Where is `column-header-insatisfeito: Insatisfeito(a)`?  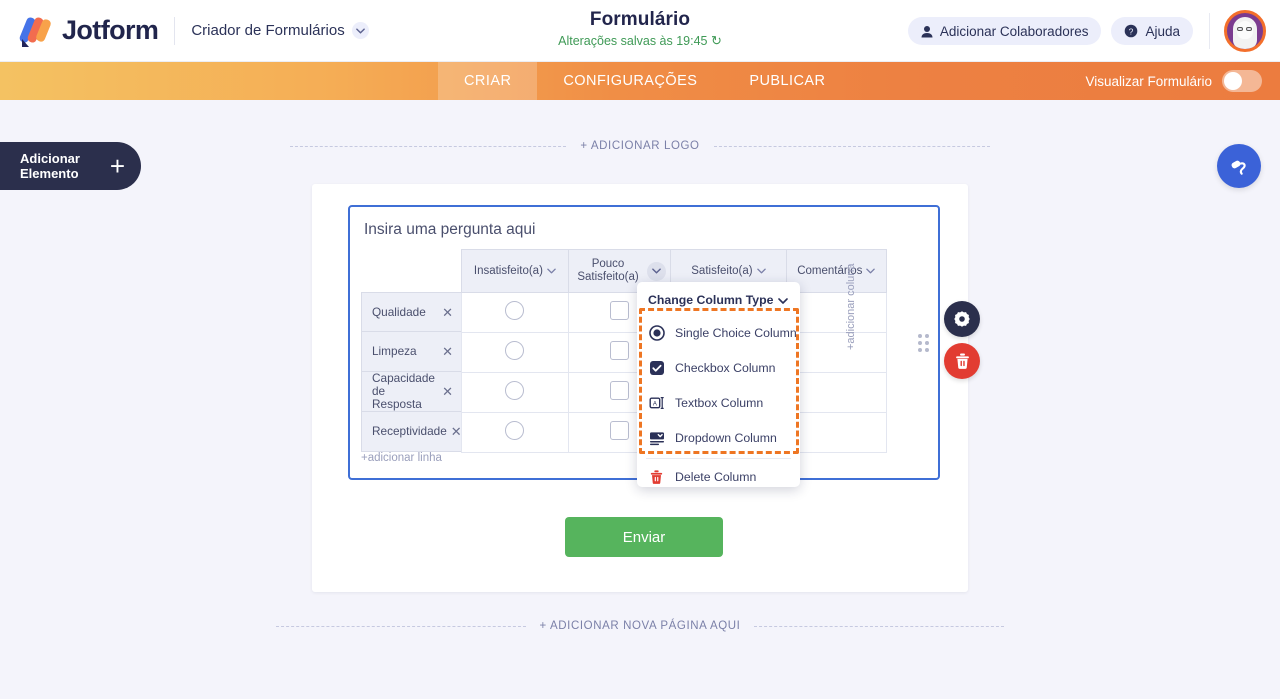
column-header-insatisfeito: Insatisfeito(a) is located at coordinates (515, 271).